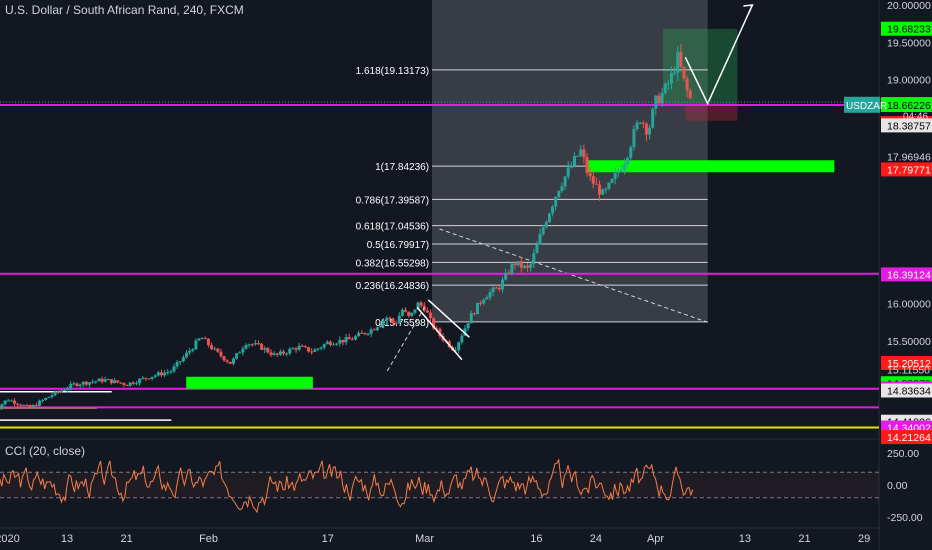 The width and height of the screenshot is (932, 550). I want to click on fib-level-label: 1(17.84236), so click(402, 167).